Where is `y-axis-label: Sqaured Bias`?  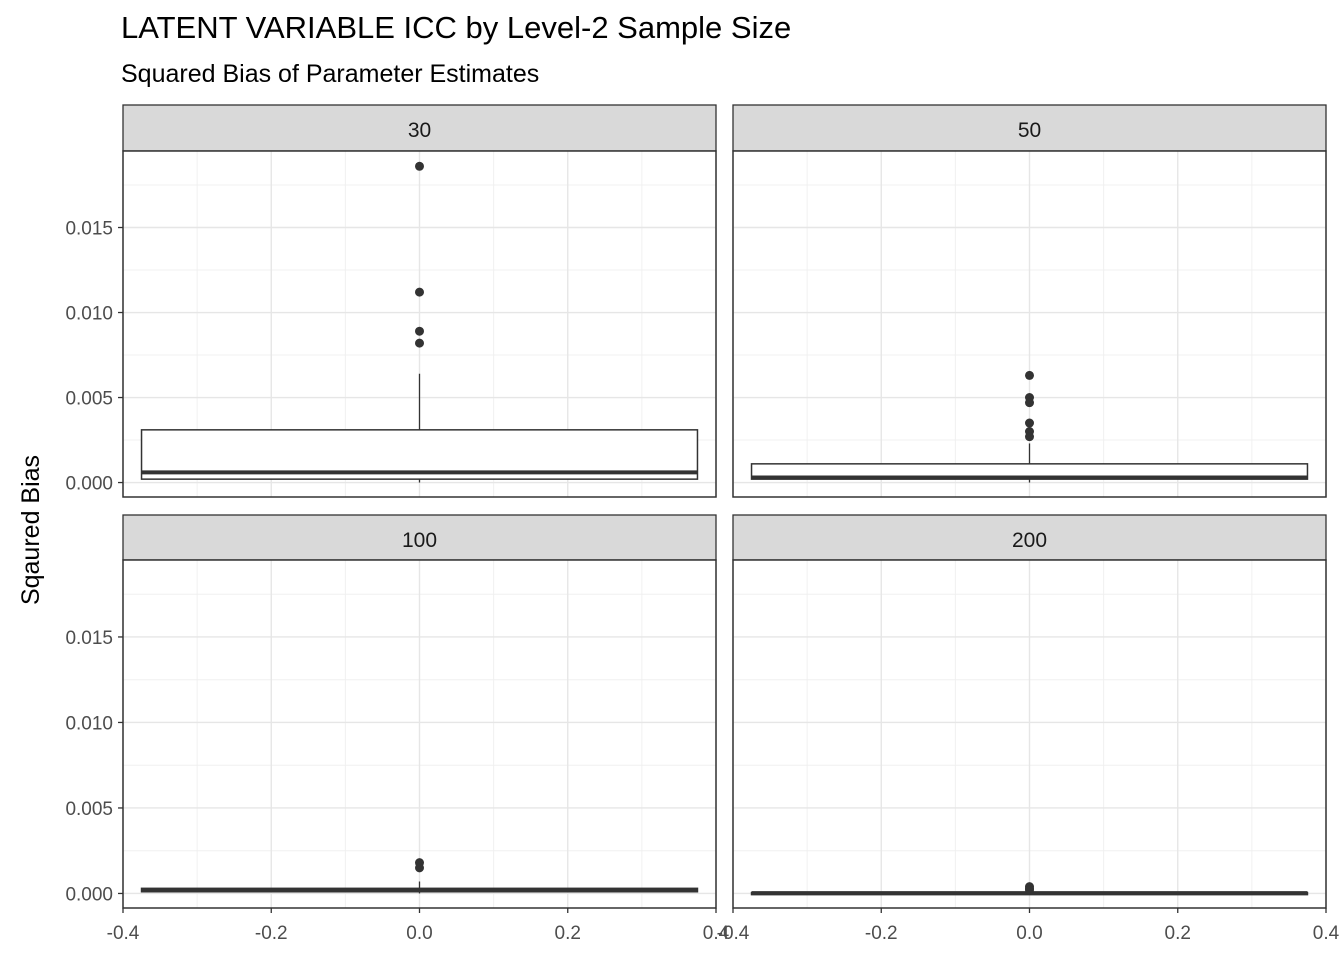
y-axis-label: Sqaured Bias is located at coordinates (31, 530).